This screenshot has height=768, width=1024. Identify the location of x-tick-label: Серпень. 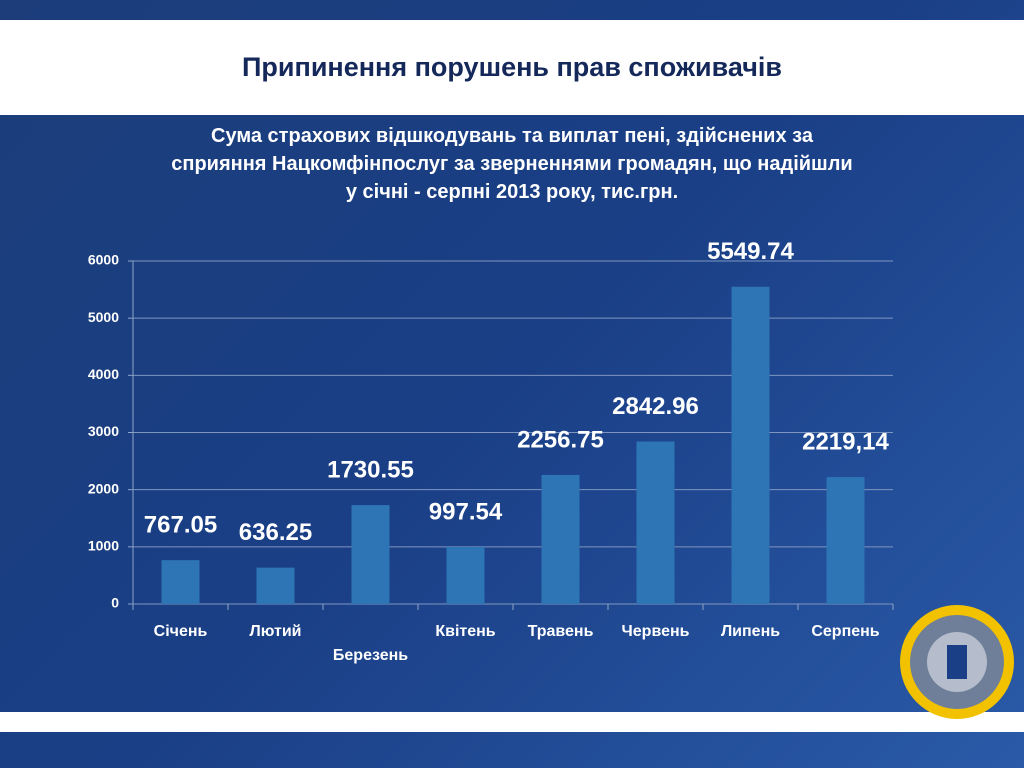
(845, 631).